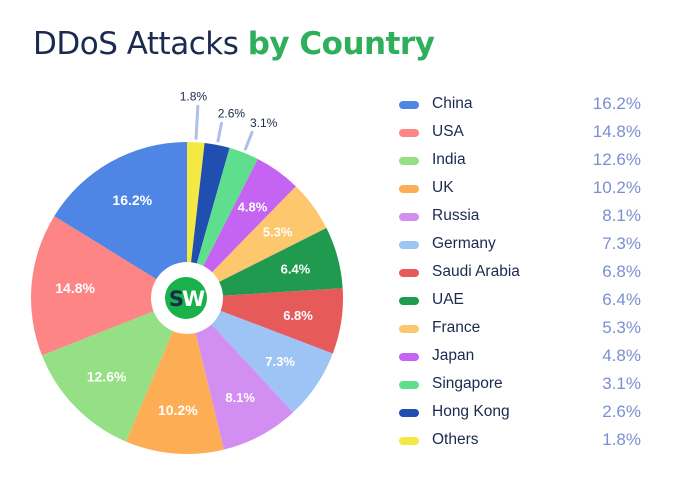 The height and width of the screenshot is (478, 674). I want to click on legend-label: Russia, so click(456, 215).